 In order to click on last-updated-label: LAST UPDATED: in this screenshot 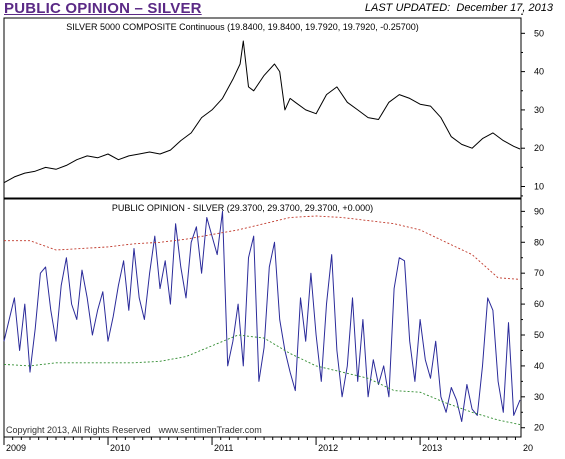, I will do `click(407, 8)`.